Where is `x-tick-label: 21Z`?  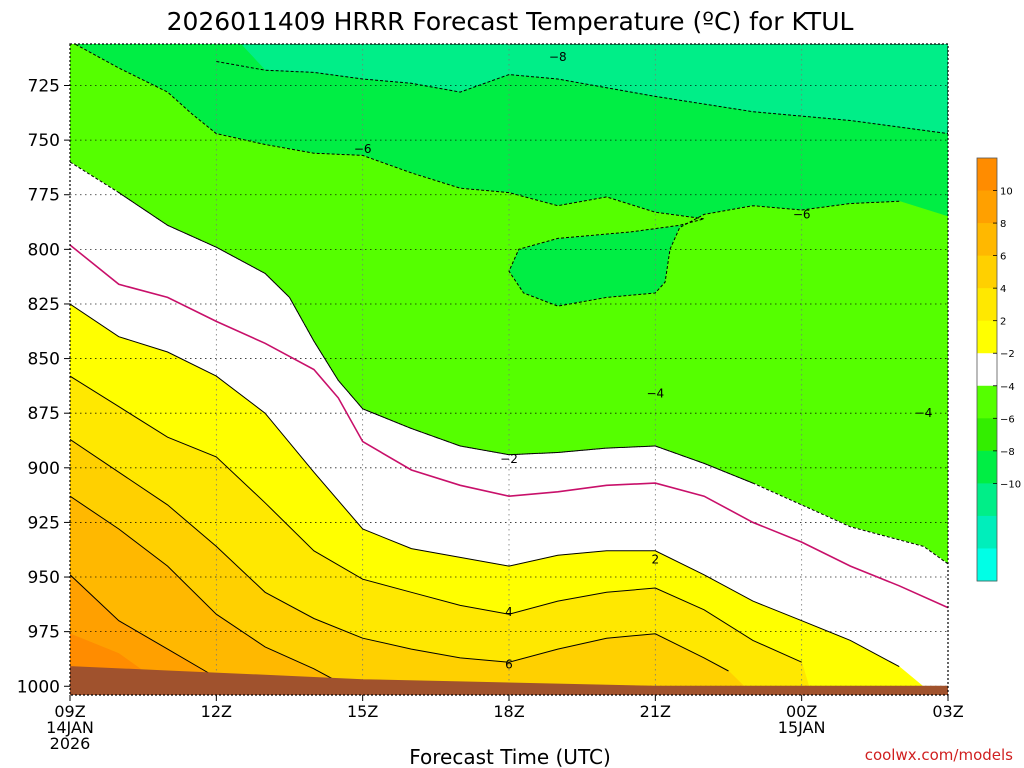
x-tick-label: 21Z is located at coordinates (655, 711).